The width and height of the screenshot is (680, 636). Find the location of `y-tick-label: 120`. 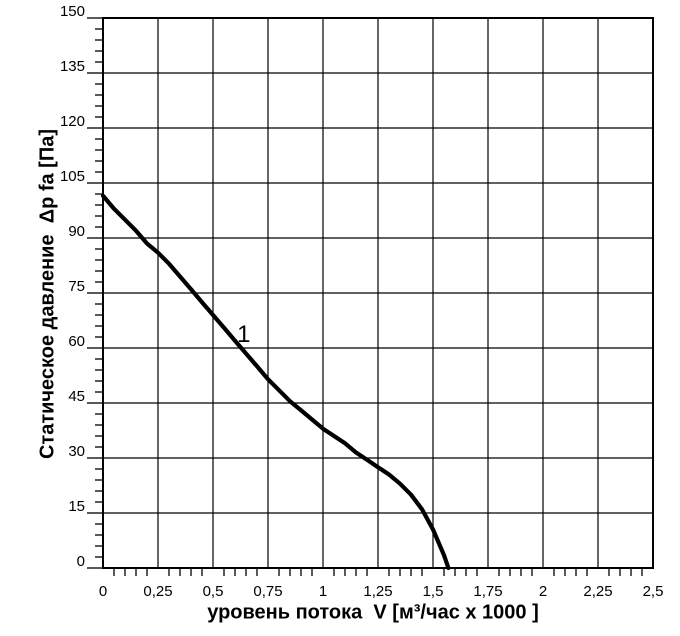

y-tick-label: 120 is located at coordinates (72, 121).